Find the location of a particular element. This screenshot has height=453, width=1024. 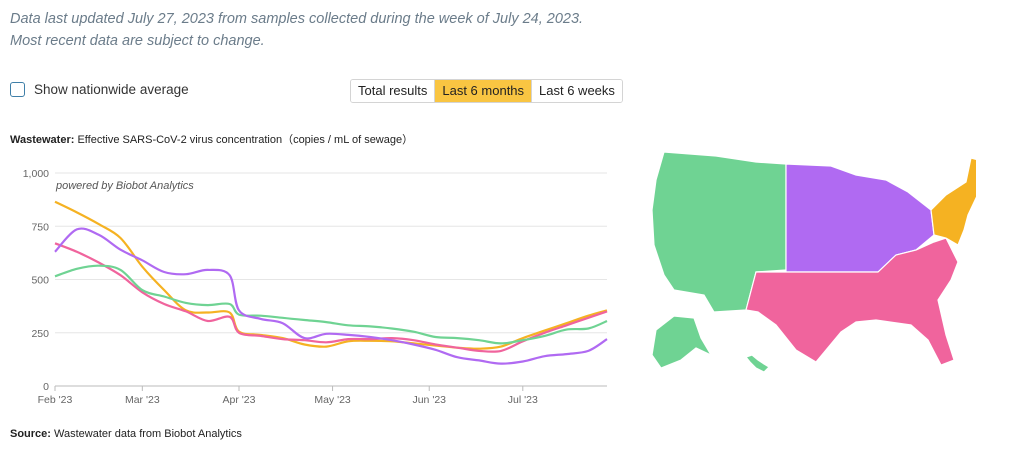

x-tick-label: Jun '23 is located at coordinates (429, 400).